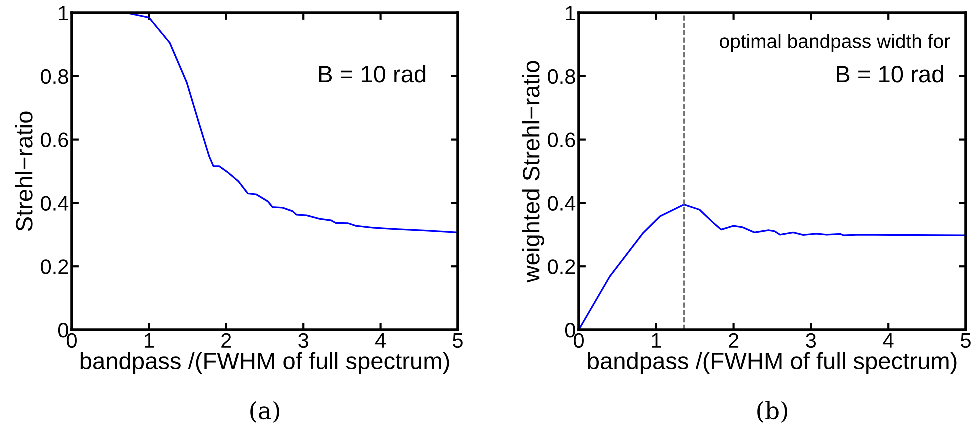 The width and height of the screenshot is (971, 435). What do you see at coordinates (265, 412) in the screenshot?
I see `text: (a)` at bounding box center [265, 412].